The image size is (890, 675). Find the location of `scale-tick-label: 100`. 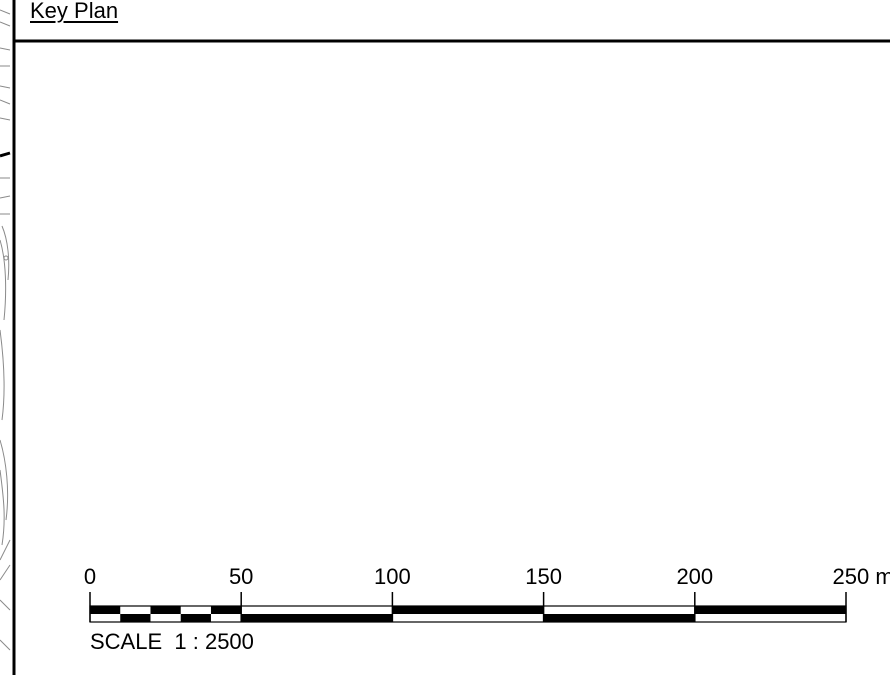

scale-tick-label: 100 is located at coordinates (392, 576).